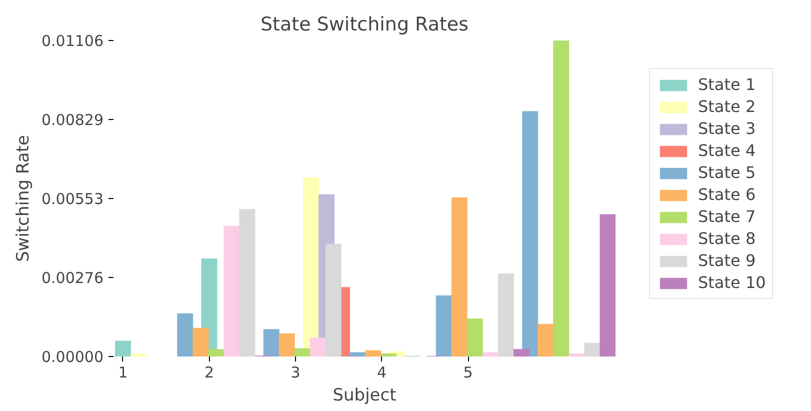  I want to click on legend-label: State 5, so click(727, 172).